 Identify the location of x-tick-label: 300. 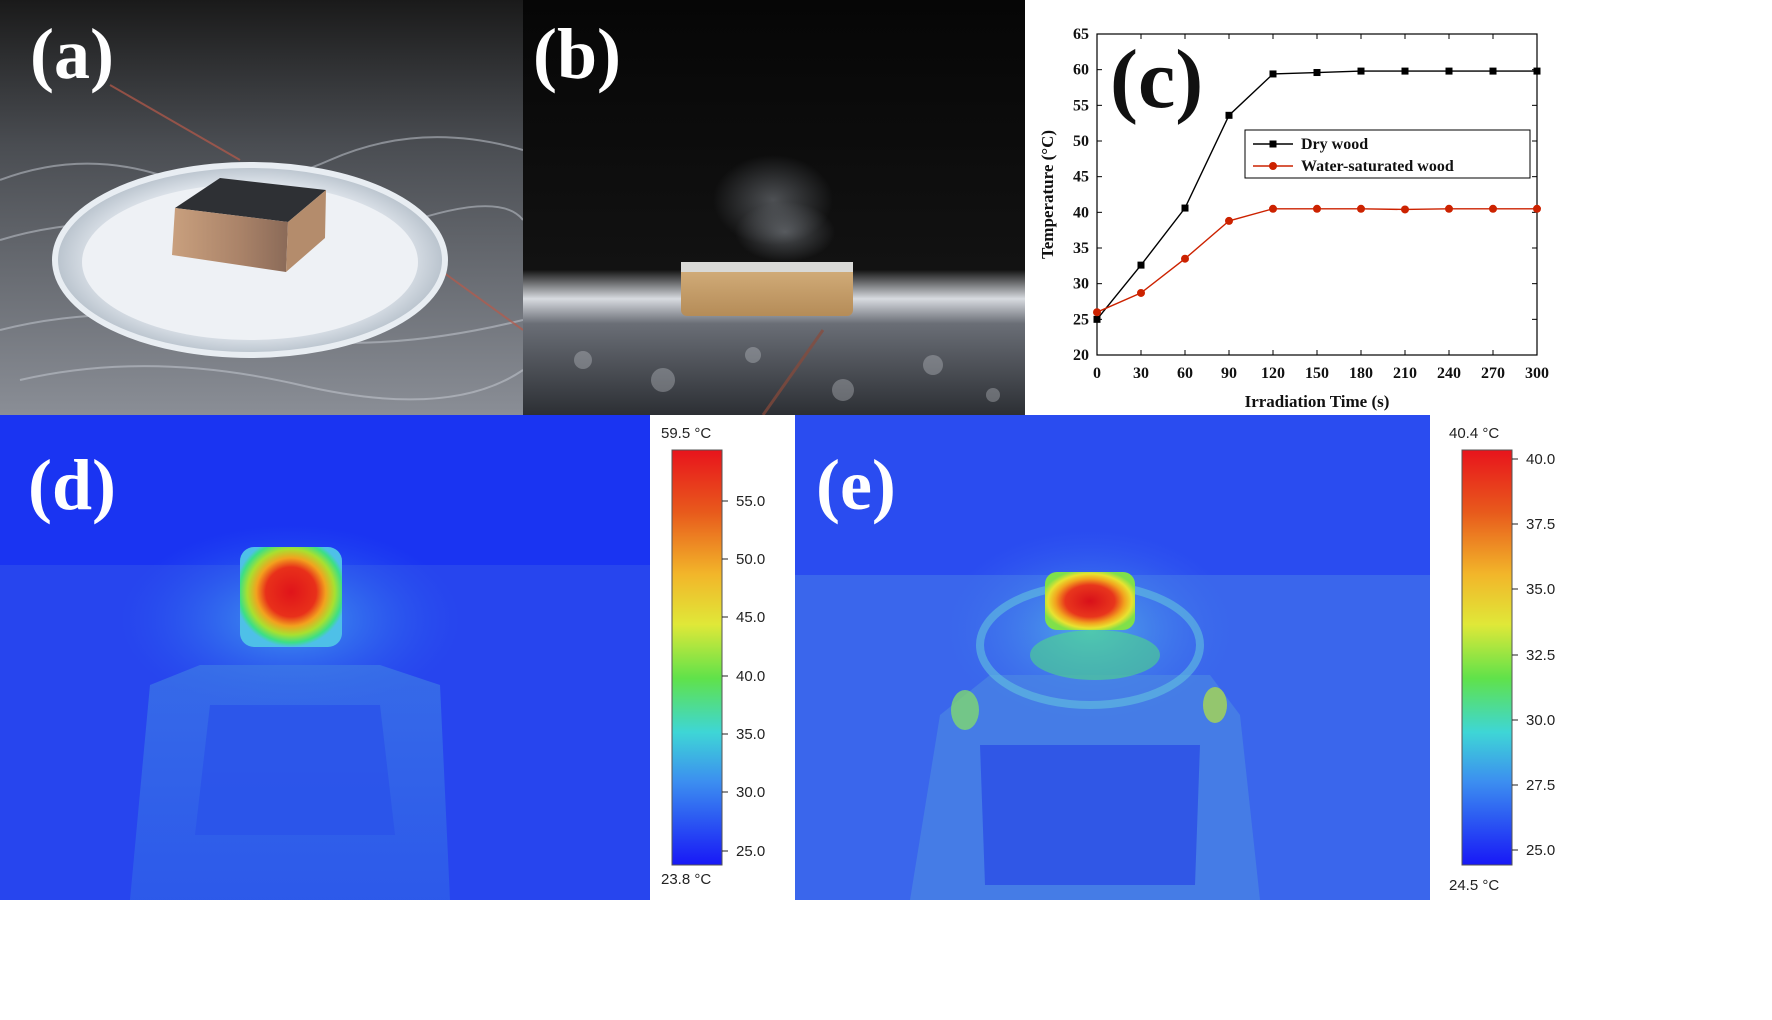
(1537, 373).